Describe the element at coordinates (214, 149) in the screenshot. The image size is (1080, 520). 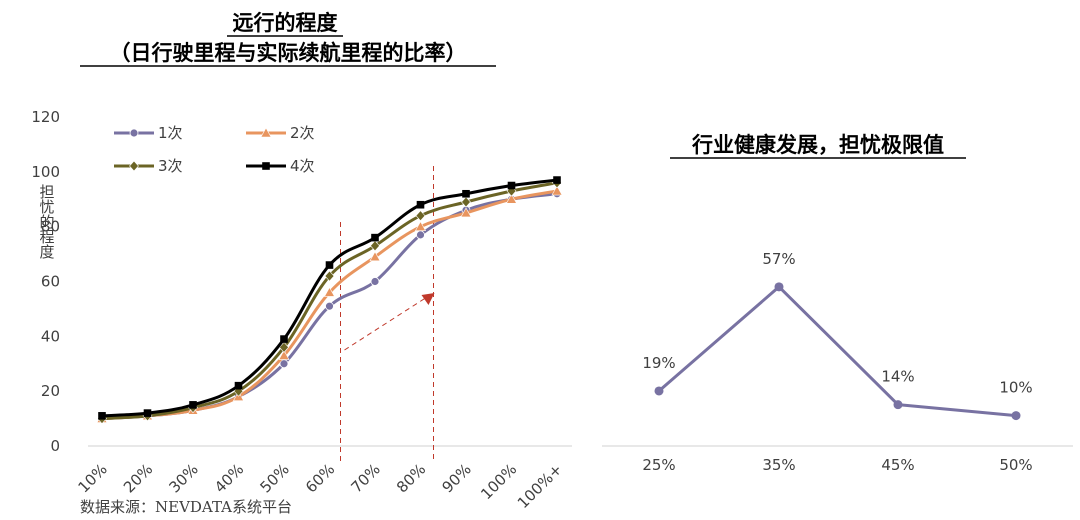
I see `left-legend: 1次 2次 3次 4次` at that location.